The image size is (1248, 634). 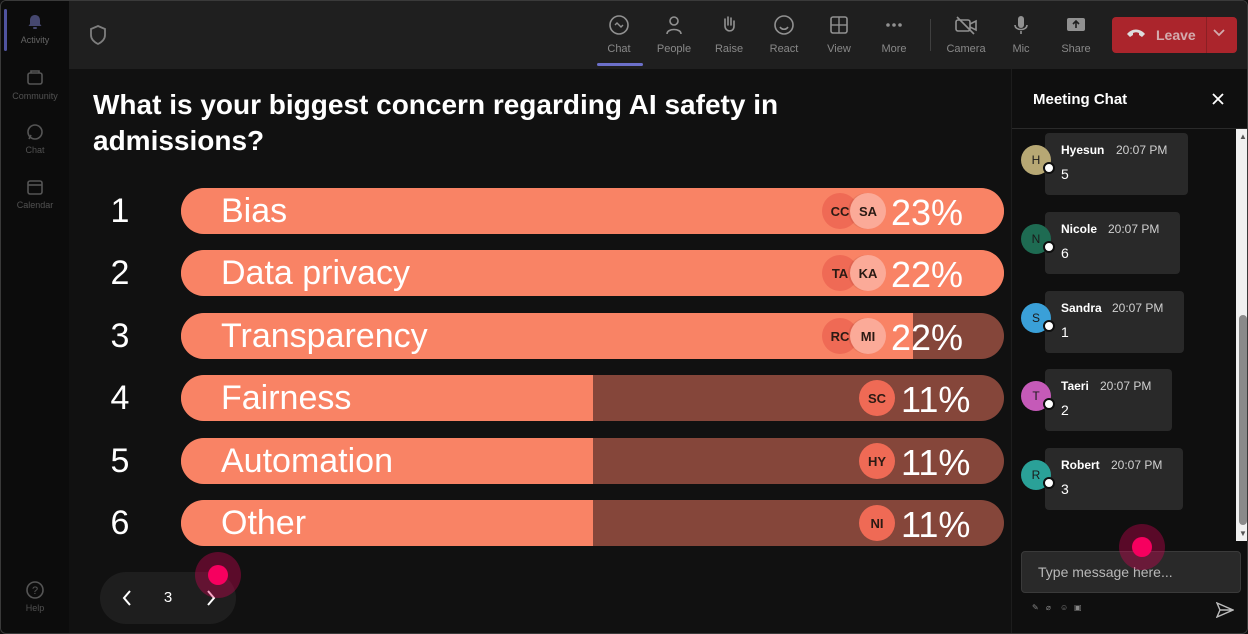 I want to click on toolbar-more-button: More, so click(x=894, y=36).